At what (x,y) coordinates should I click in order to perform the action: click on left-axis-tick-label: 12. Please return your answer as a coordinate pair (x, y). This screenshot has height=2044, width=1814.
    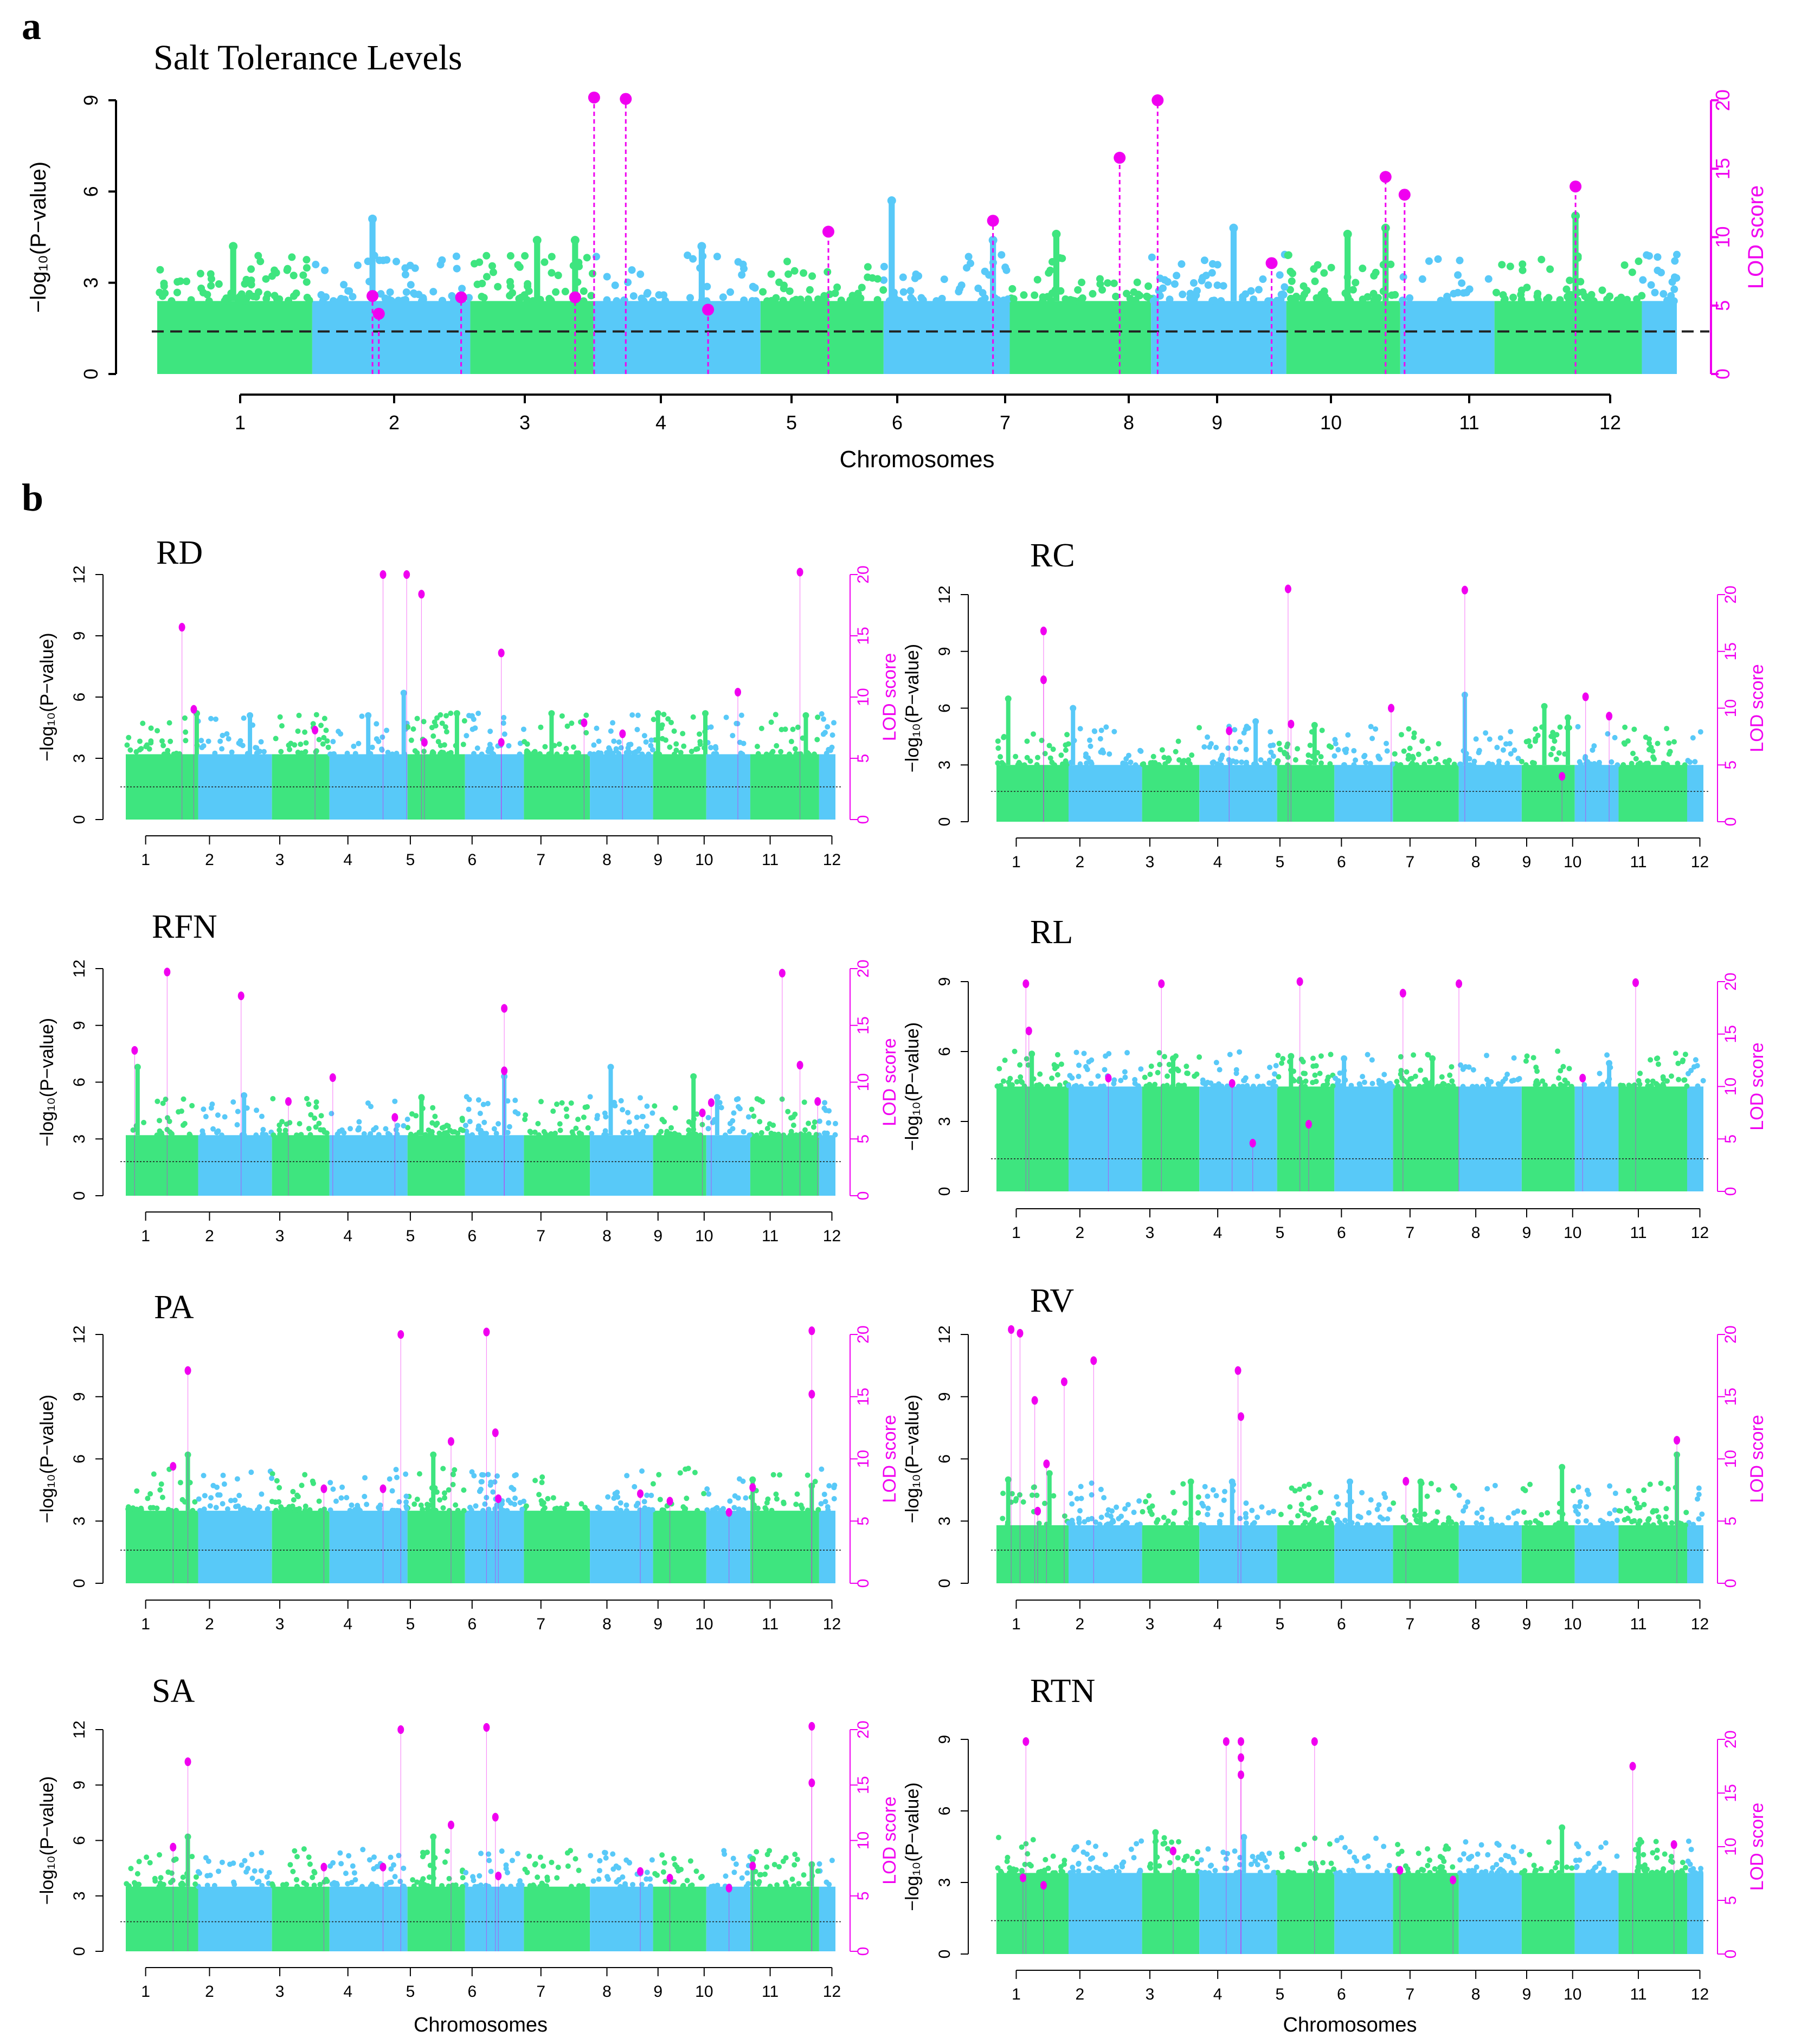
    Looking at the image, I should click on (79, 1729).